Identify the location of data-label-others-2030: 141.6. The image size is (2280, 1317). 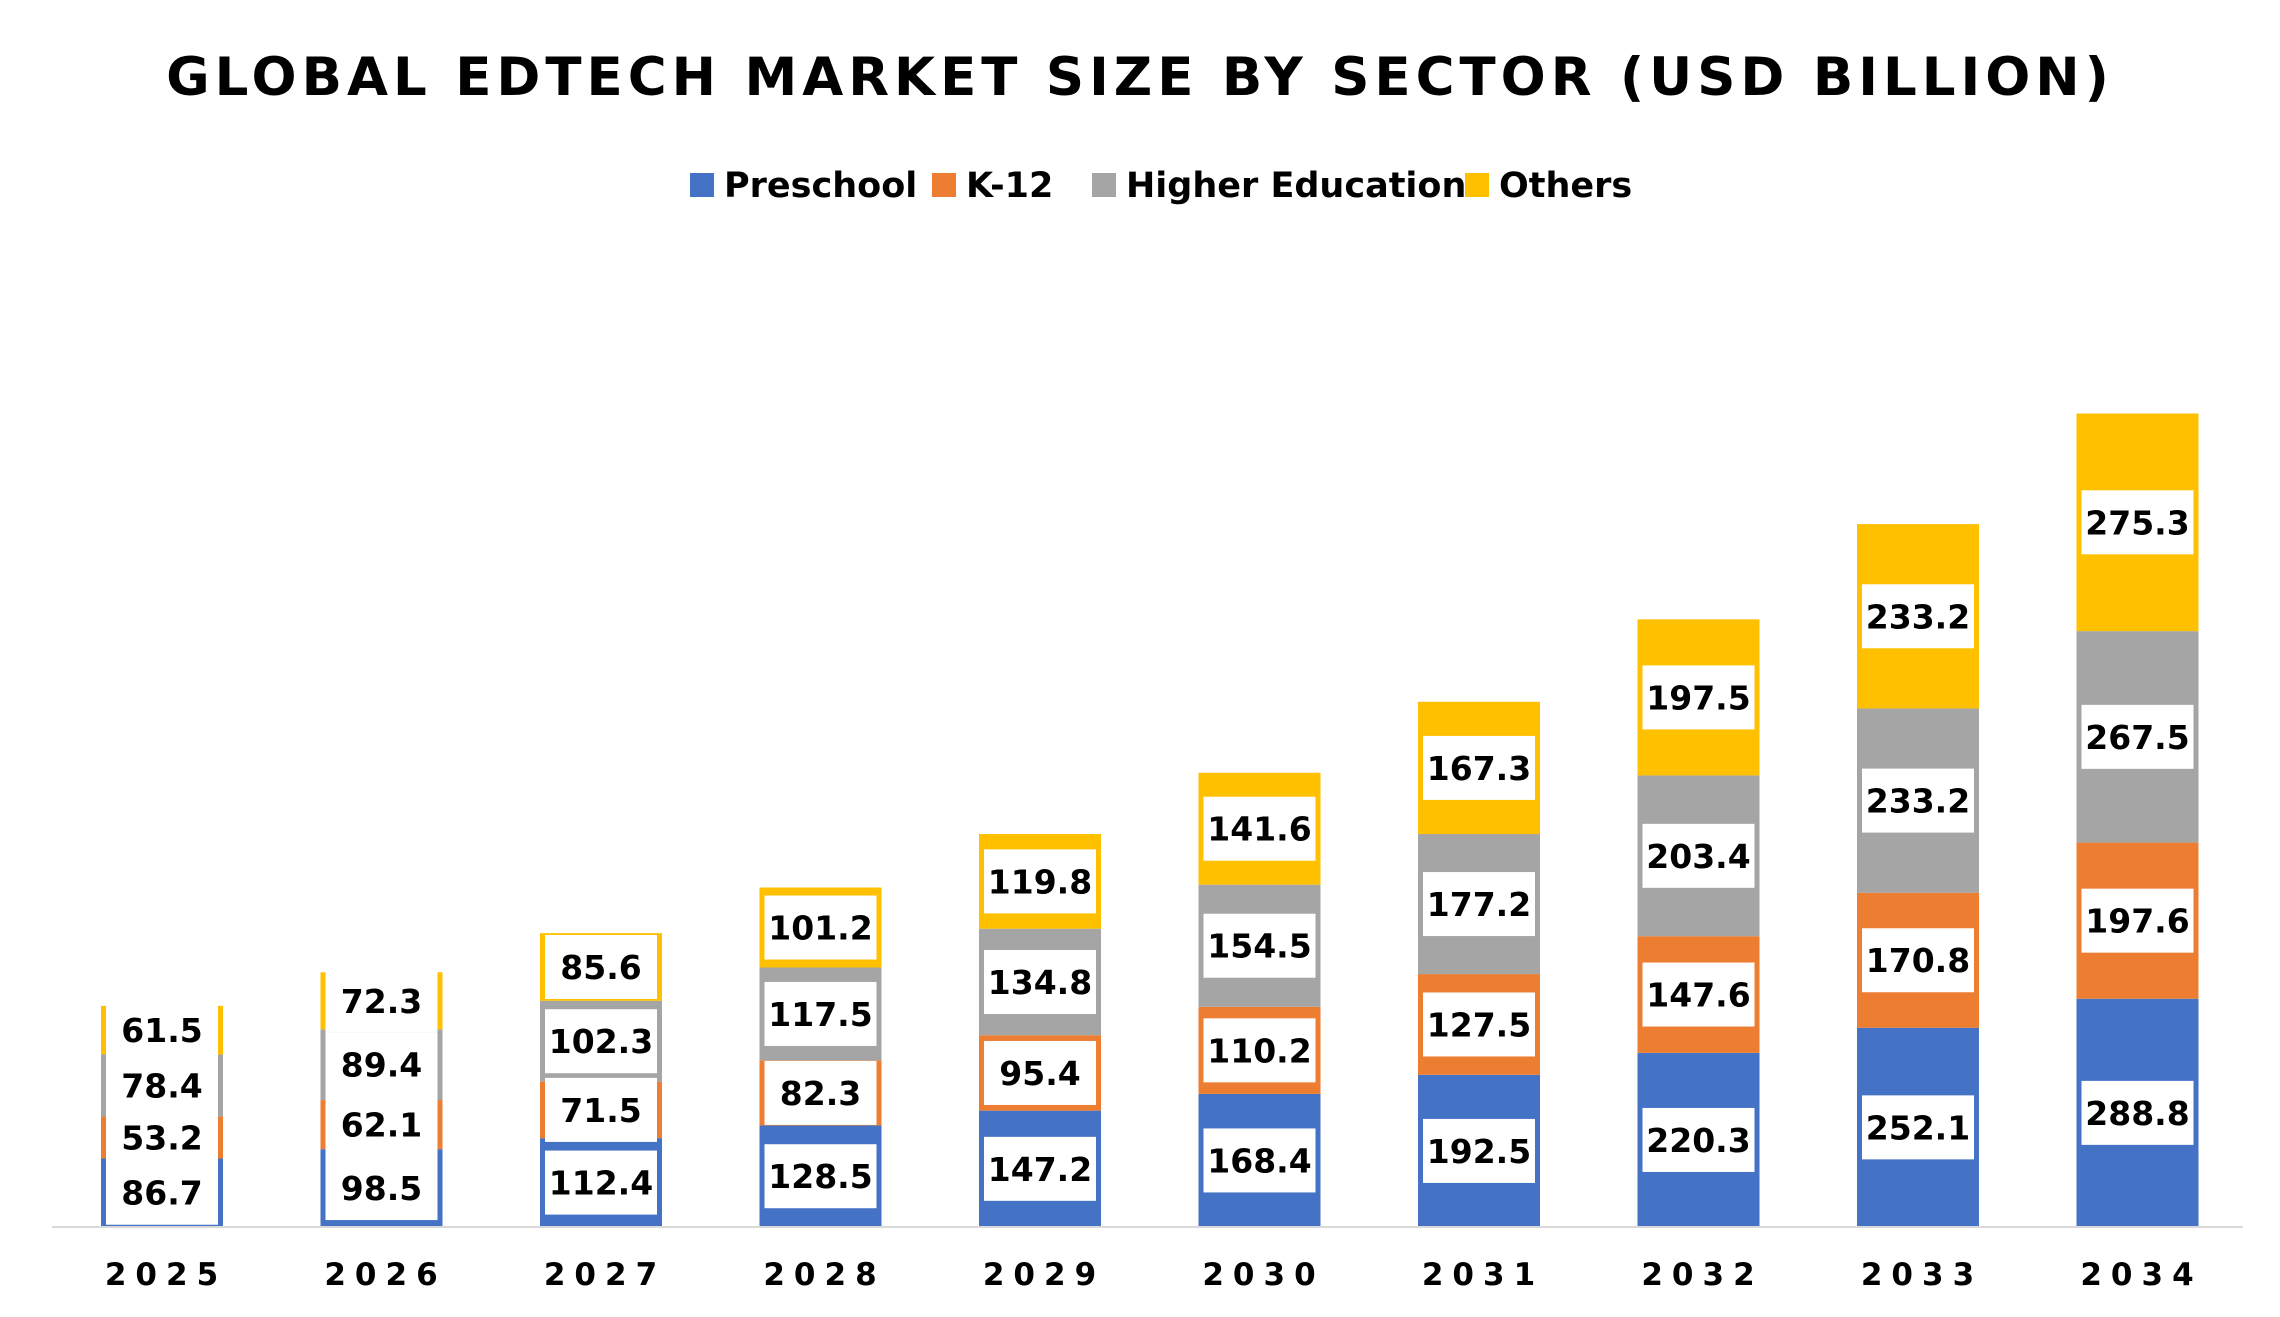
(1259, 829).